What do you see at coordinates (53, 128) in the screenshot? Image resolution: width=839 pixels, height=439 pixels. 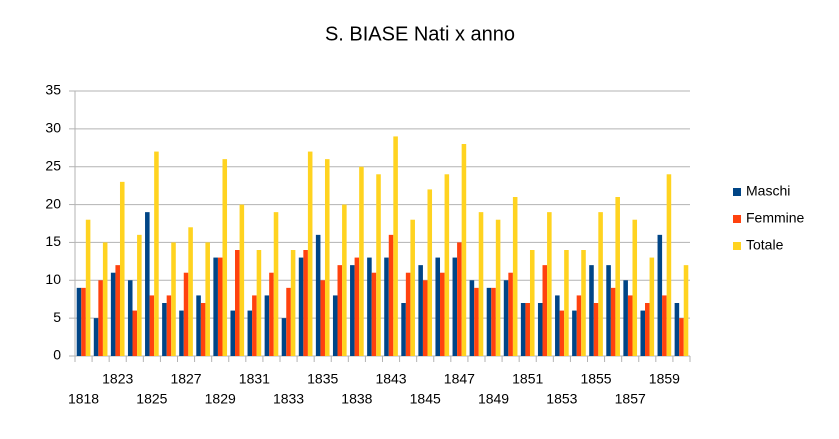 I see `y-tick-label: 30` at bounding box center [53, 128].